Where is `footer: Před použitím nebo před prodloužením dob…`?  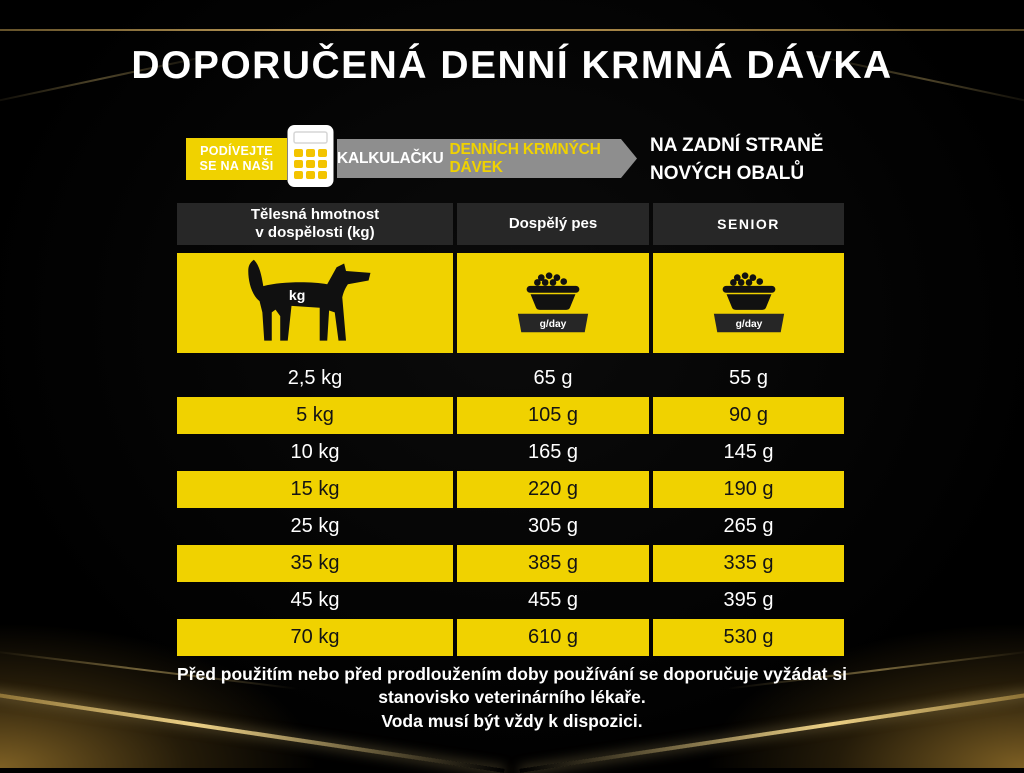
footer: Před použitím nebo před prodloužením dob… is located at coordinates (512, 697).